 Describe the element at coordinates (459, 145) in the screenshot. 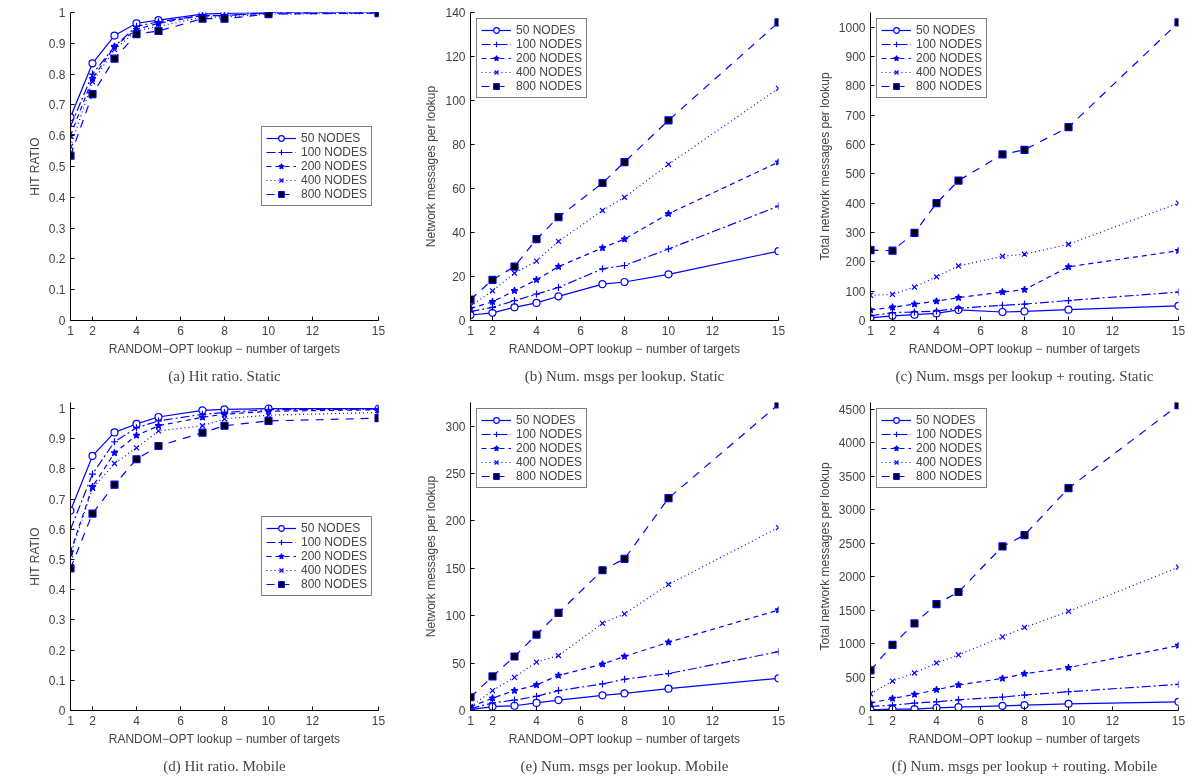

I see `y-tick-label: 80` at that location.